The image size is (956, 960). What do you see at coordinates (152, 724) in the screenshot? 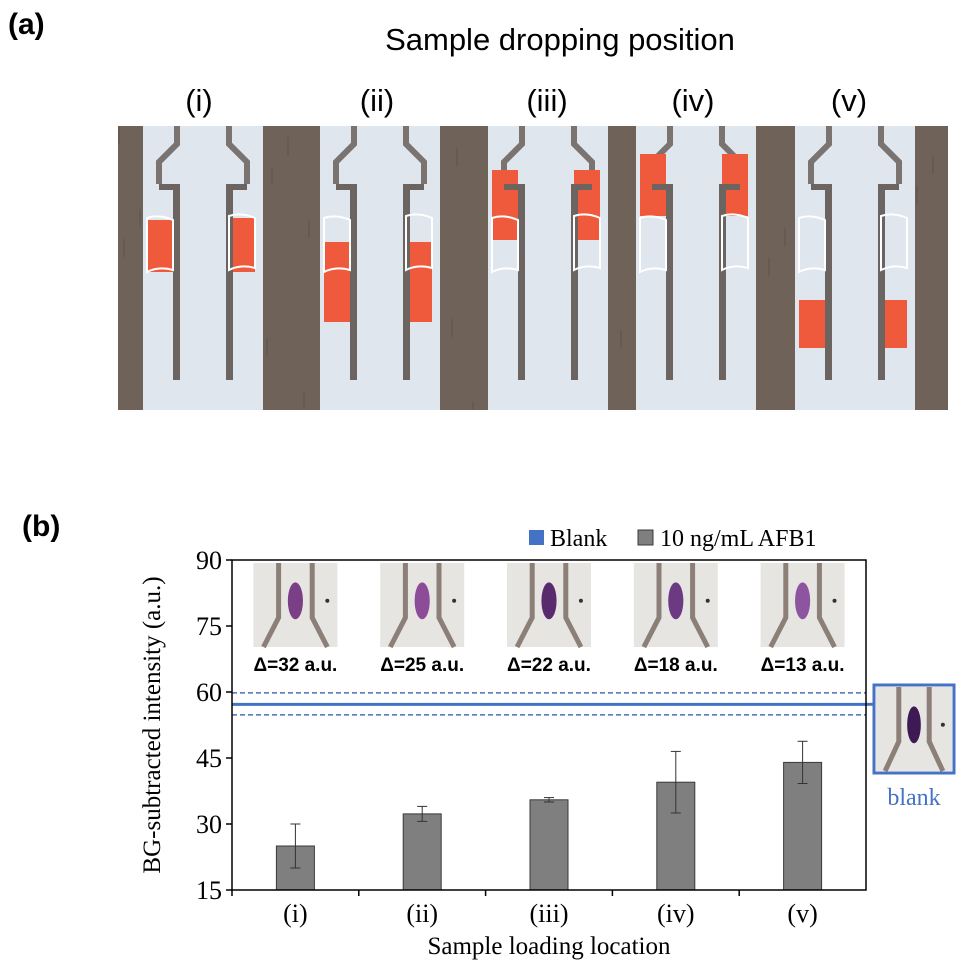
I see `y-axis-label: BG-subtracted intensity (a.u.)` at bounding box center [152, 724].